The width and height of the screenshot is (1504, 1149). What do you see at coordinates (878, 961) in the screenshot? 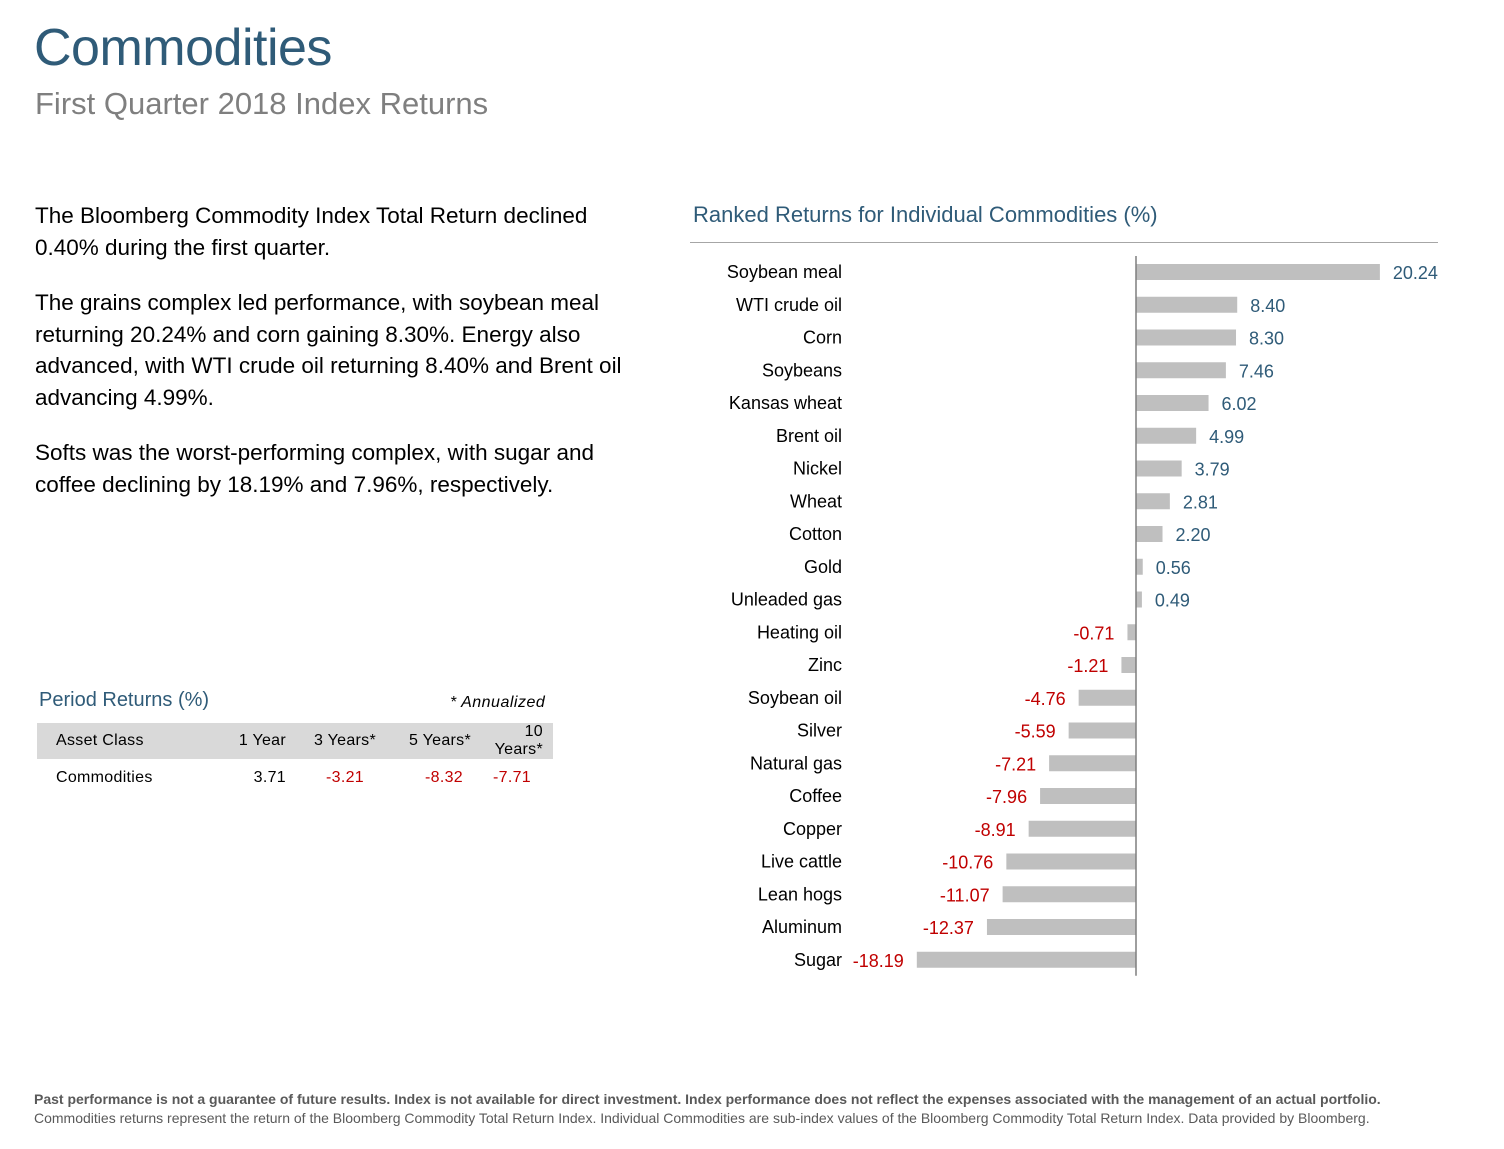
I see `data-label: -18.19` at bounding box center [878, 961].